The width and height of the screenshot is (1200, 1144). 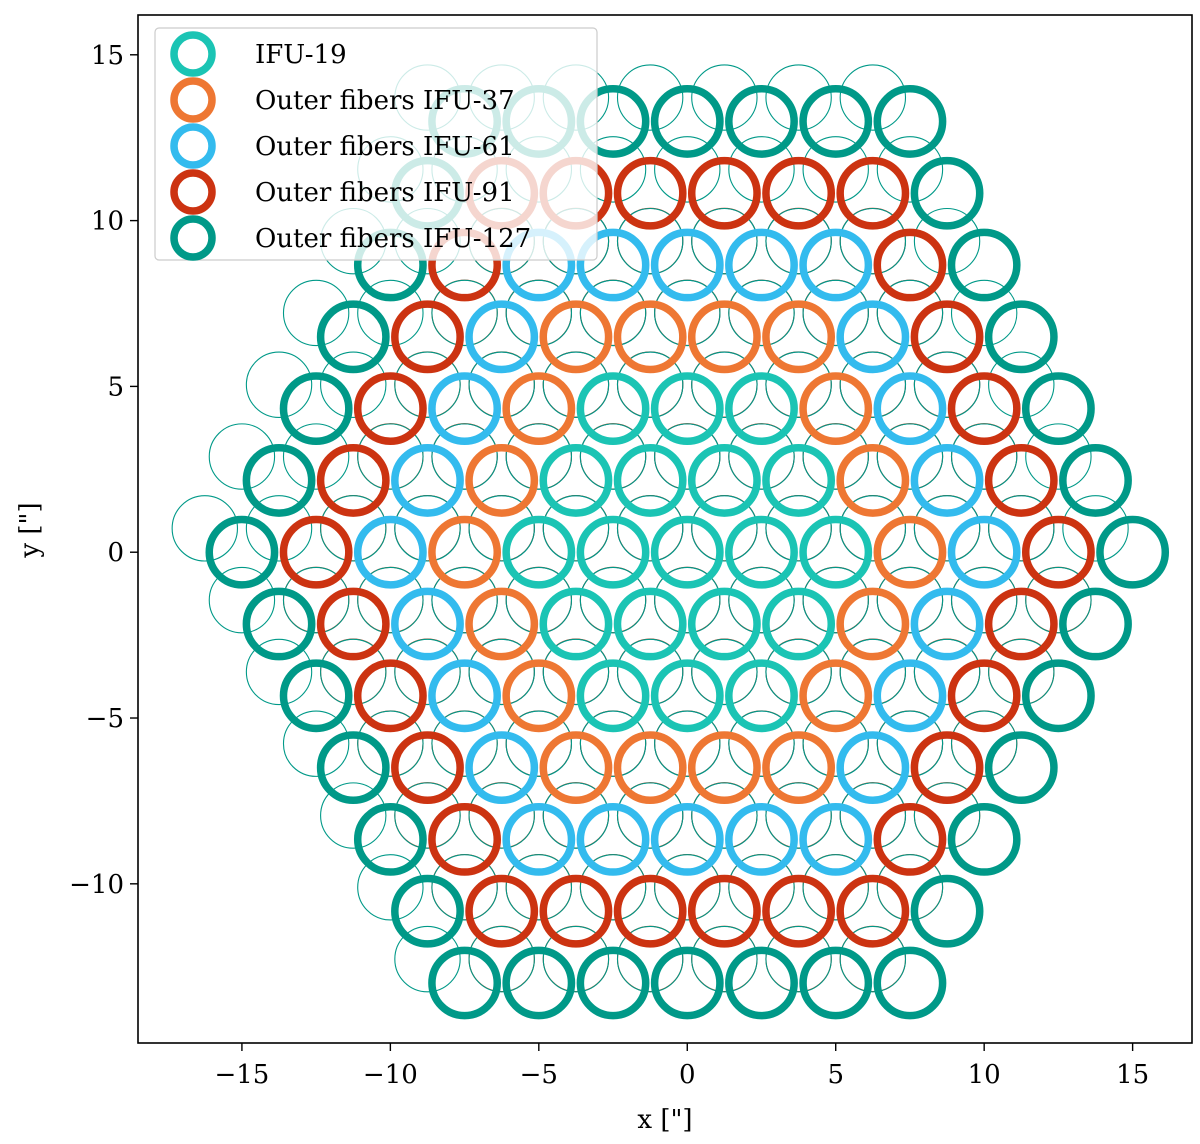 I want to click on legend-label-4: Outer fibers IFU-127, so click(x=393, y=239).